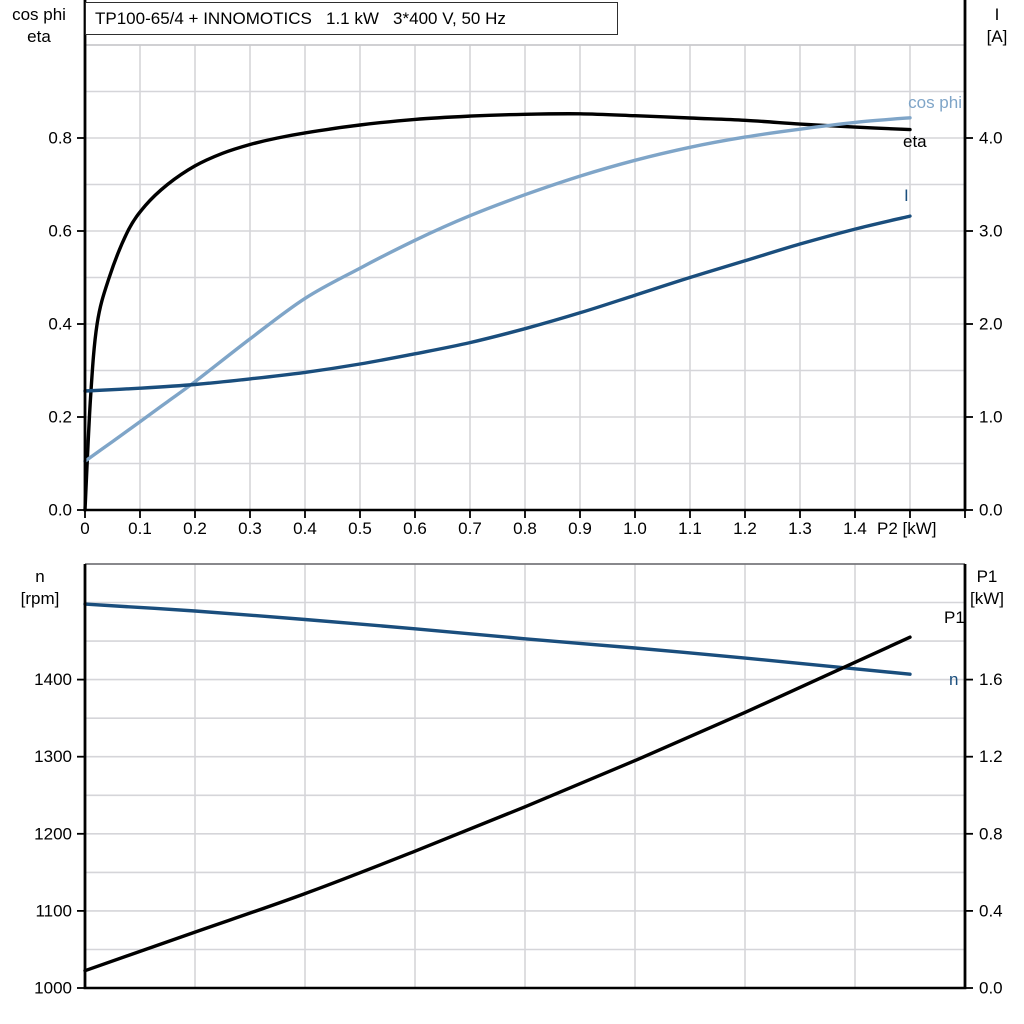  What do you see at coordinates (915, 141) in the screenshot?
I see `eta-curve-label: eta` at bounding box center [915, 141].